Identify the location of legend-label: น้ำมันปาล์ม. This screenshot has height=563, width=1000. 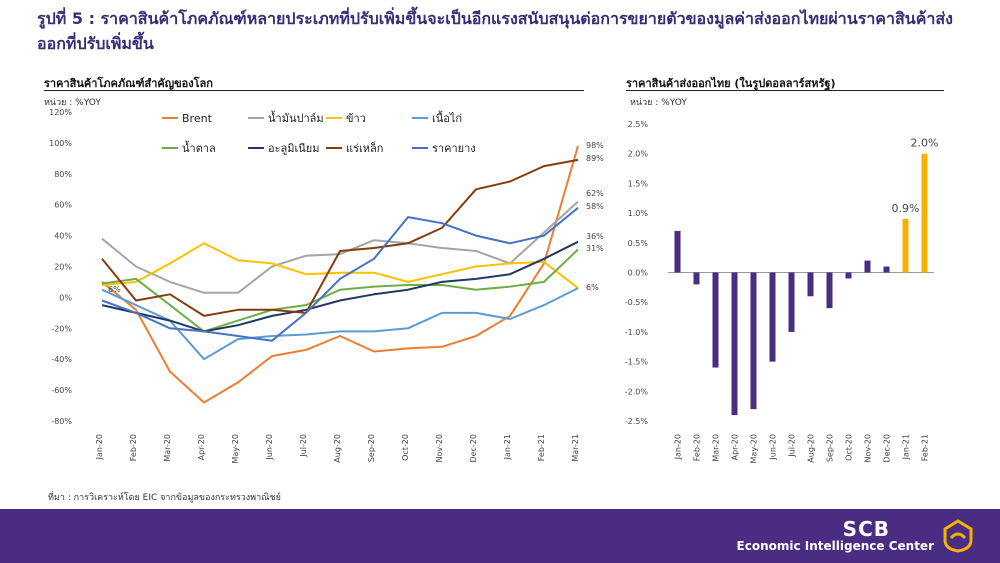
(296, 117).